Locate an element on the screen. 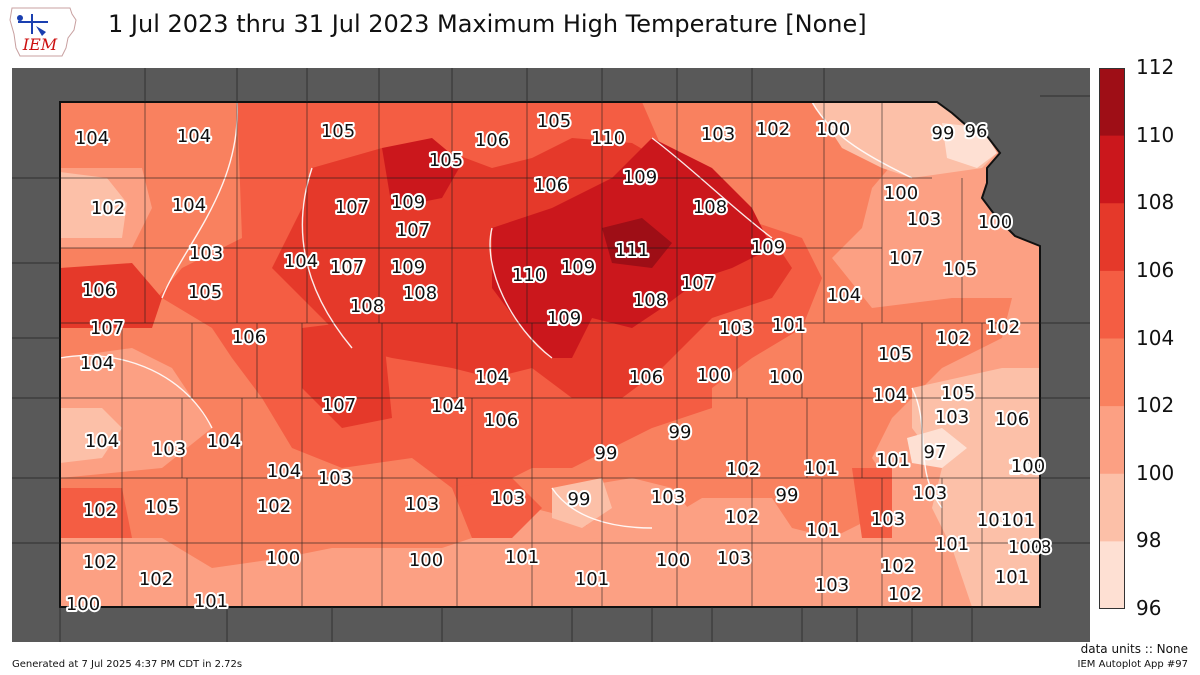 Image resolution: width=1200 pixels, height=675 pixels. logo-text: IEM is located at coordinates (40, 44).